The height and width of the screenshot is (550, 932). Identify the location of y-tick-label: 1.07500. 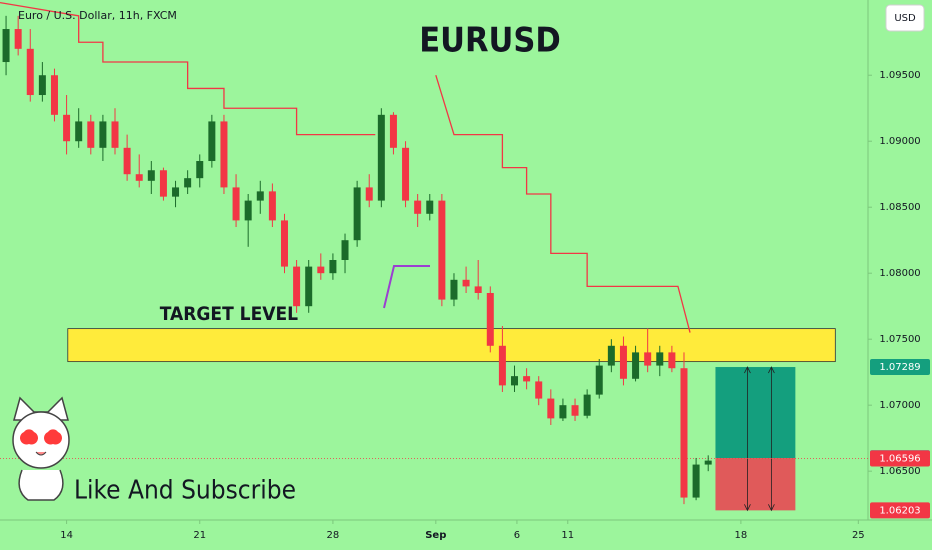
(899, 339).